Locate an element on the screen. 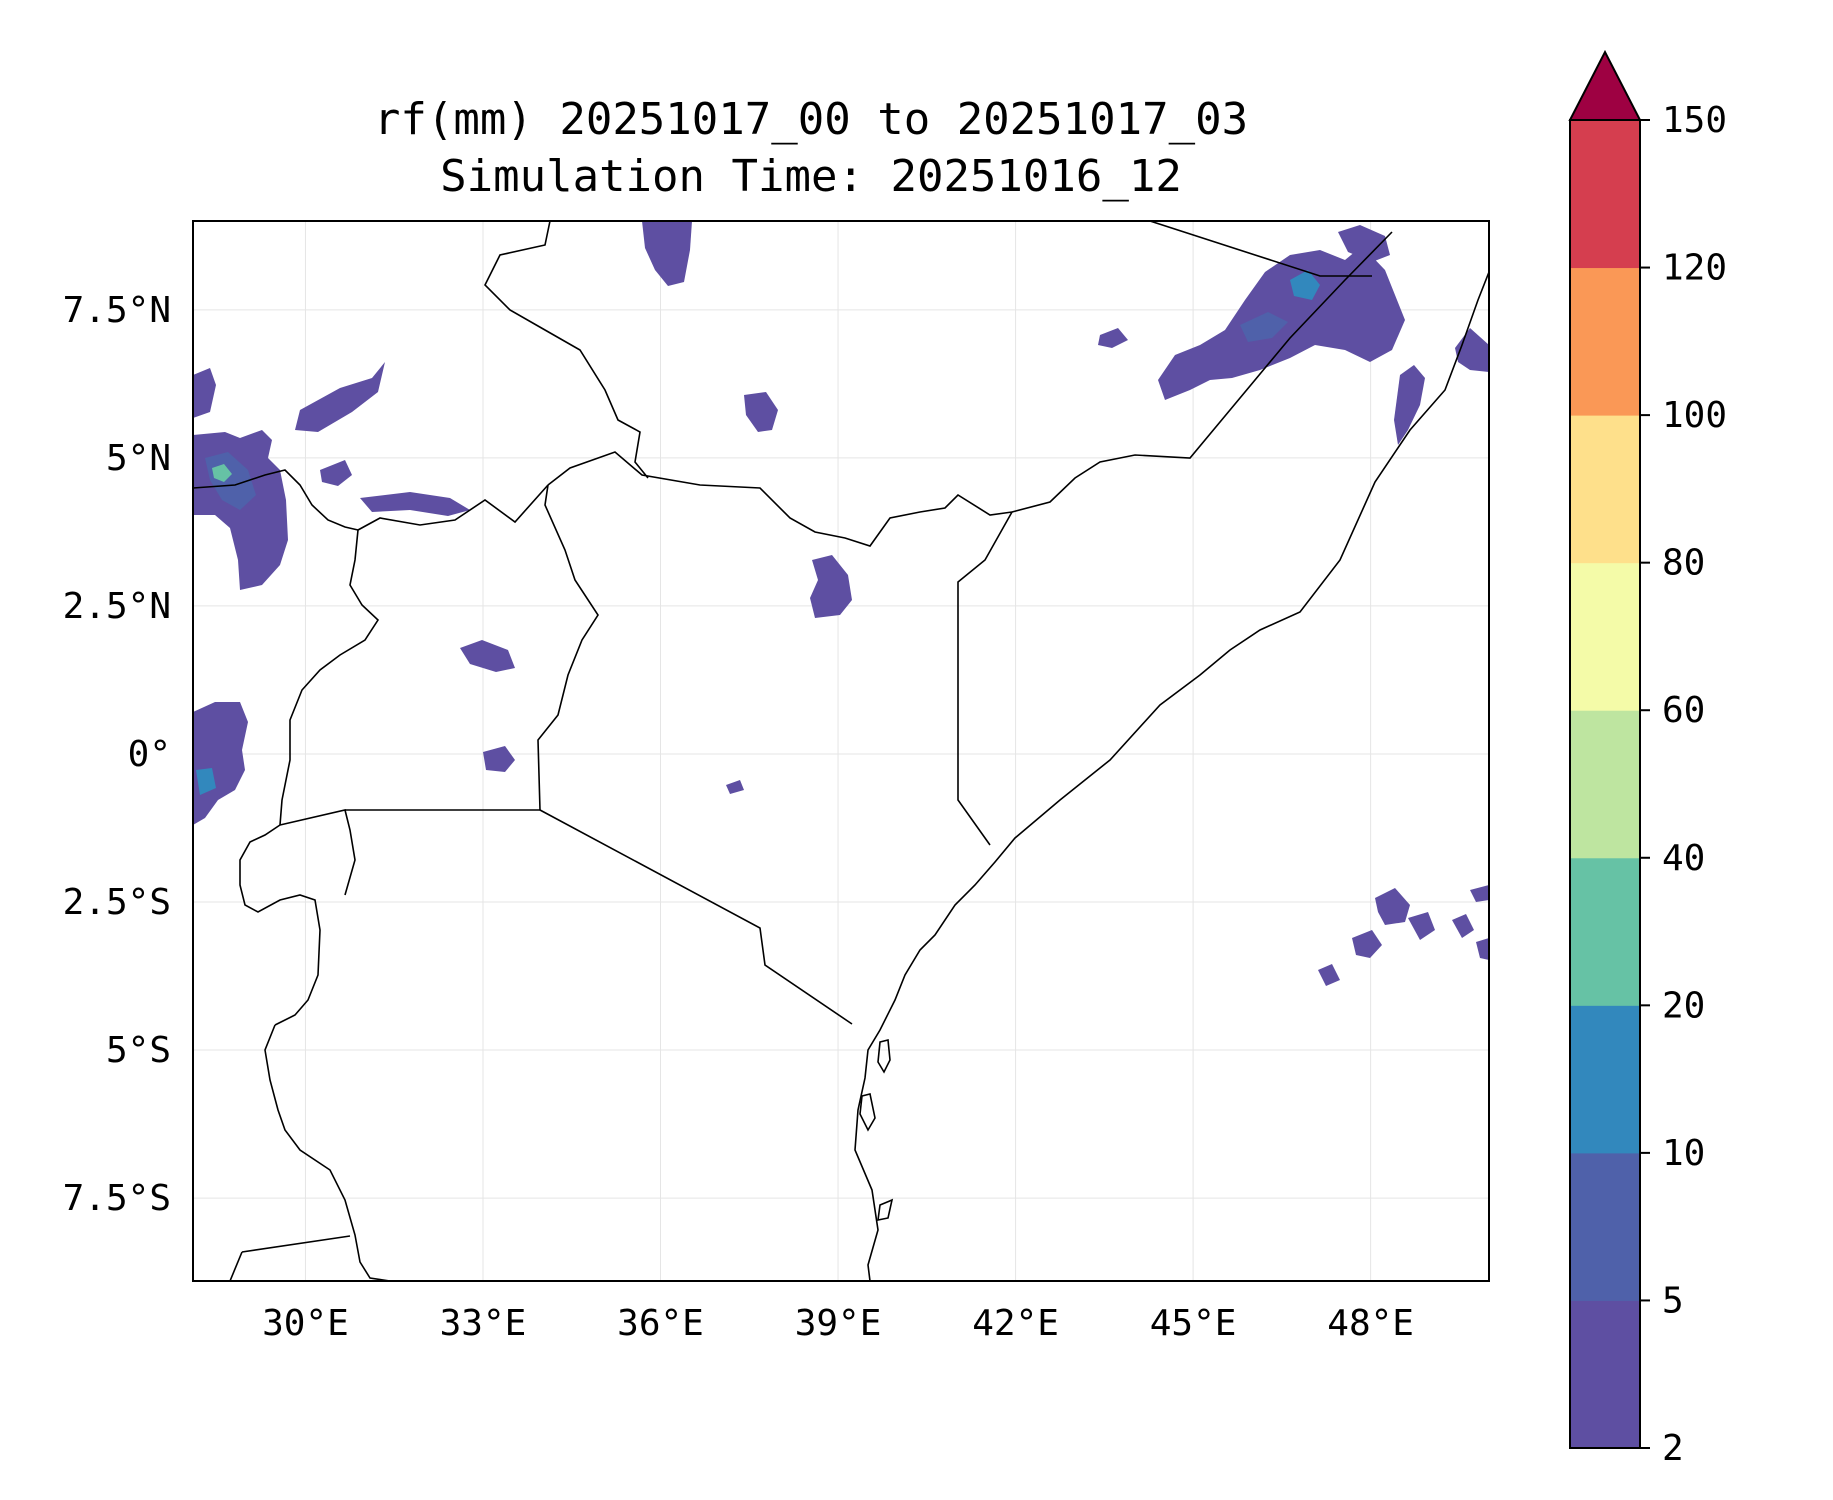  colorbar-outline is located at coordinates (1605, 784).